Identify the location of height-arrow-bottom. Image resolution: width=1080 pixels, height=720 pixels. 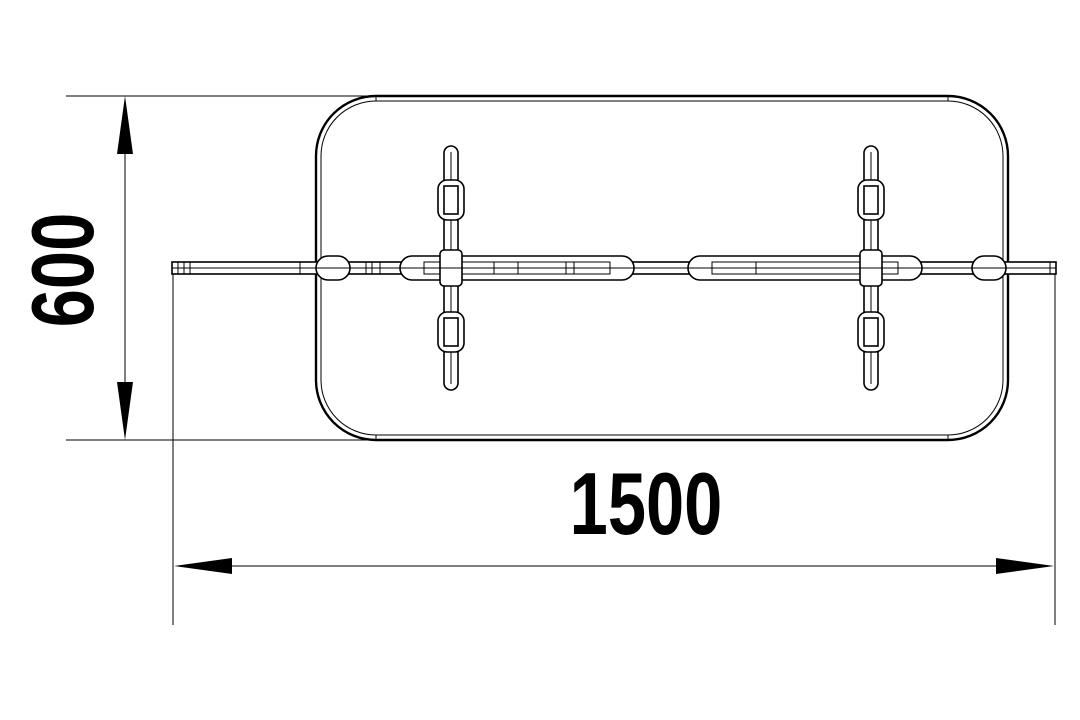
(125, 411).